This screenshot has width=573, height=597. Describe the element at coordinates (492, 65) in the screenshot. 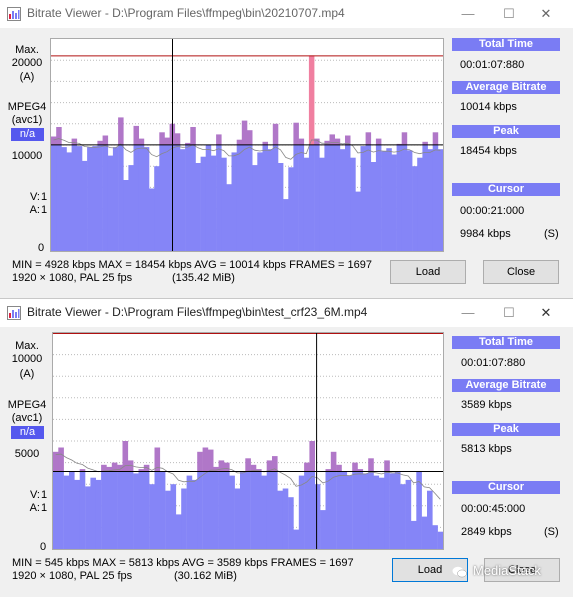

I see `total-time-value: 00:01:07:880` at that location.